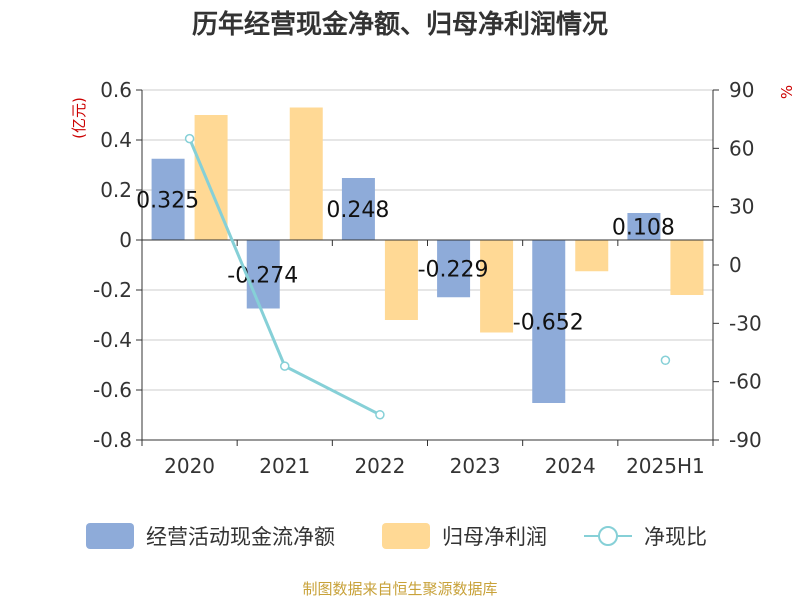 The width and height of the screenshot is (800, 600). Describe the element at coordinates (116, 90) in the screenshot. I see `y-left-tick-label: 0.6` at that location.